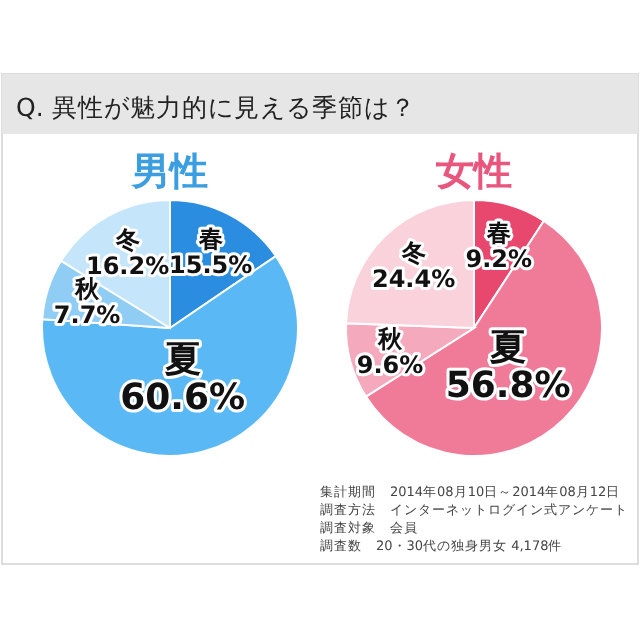 The height and width of the screenshot is (640, 640). Describe the element at coordinates (127, 265) in the screenshot. I see `data-label: 16.2%` at that location.